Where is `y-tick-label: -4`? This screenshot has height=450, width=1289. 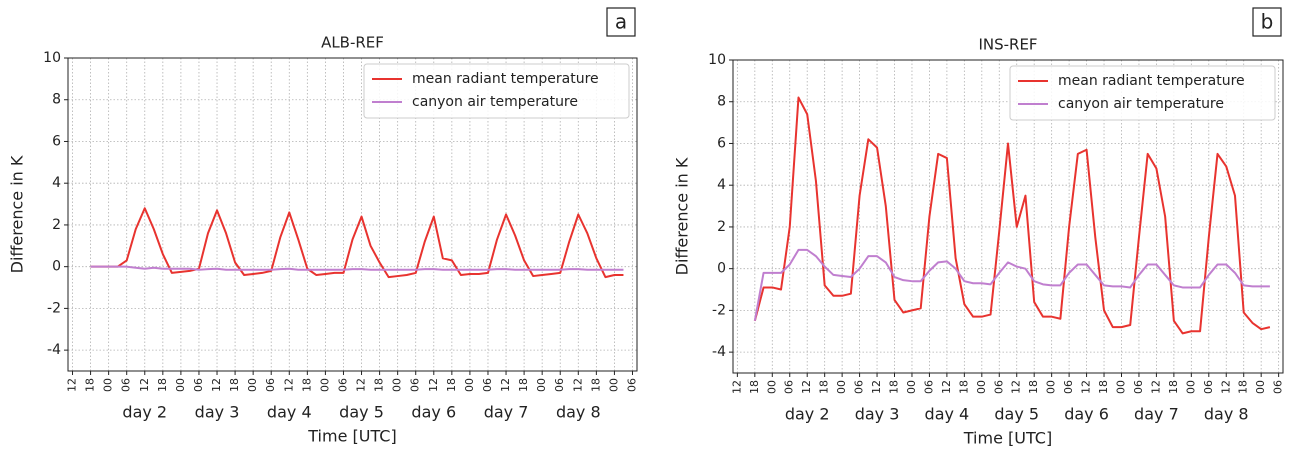 y-tick-label: -4 is located at coordinates (719, 352).